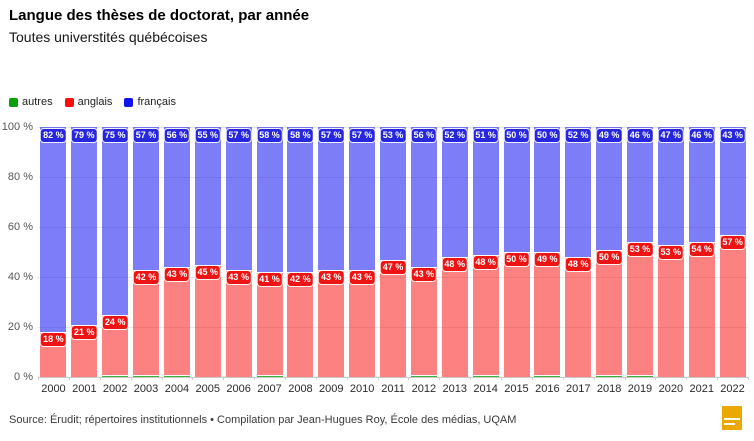 Image resolution: width=754 pixels, height=441 pixels. What do you see at coordinates (454, 135) in the screenshot?
I see `bar-label-francais: 52 %` at bounding box center [454, 135].